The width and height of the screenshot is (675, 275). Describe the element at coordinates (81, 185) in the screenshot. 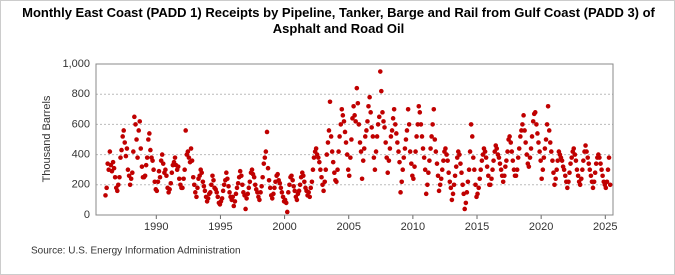

I see `y-tick-label: 200` at that location.